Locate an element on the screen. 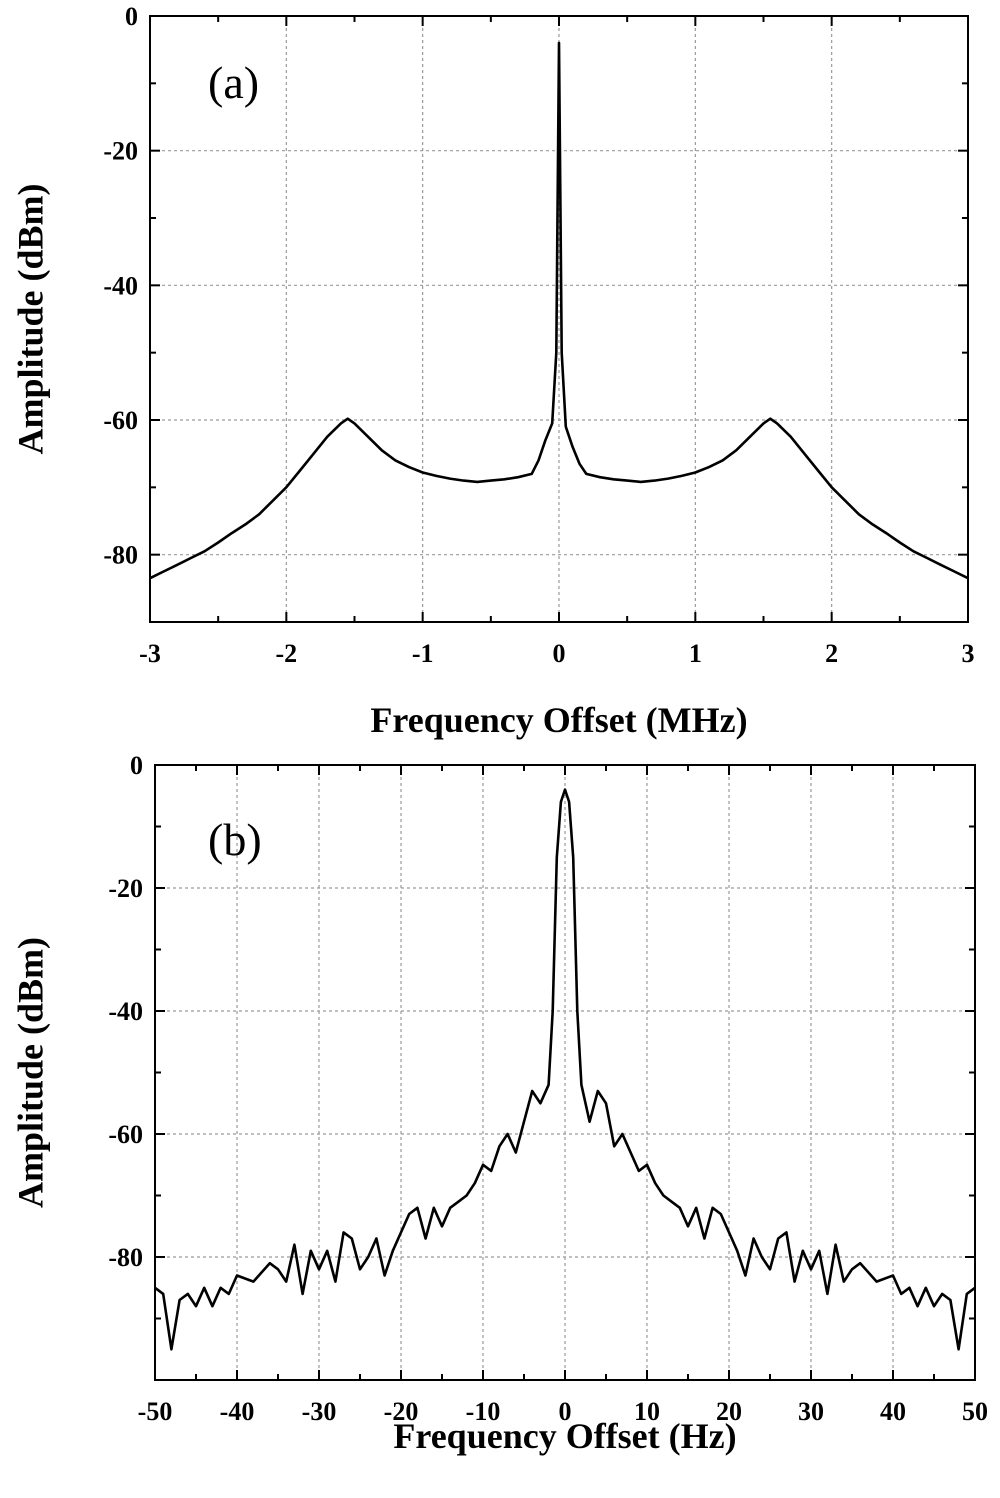 This screenshot has width=1000, height=1498. x-tick-label: -40 is located at coordinates (237, 1411).